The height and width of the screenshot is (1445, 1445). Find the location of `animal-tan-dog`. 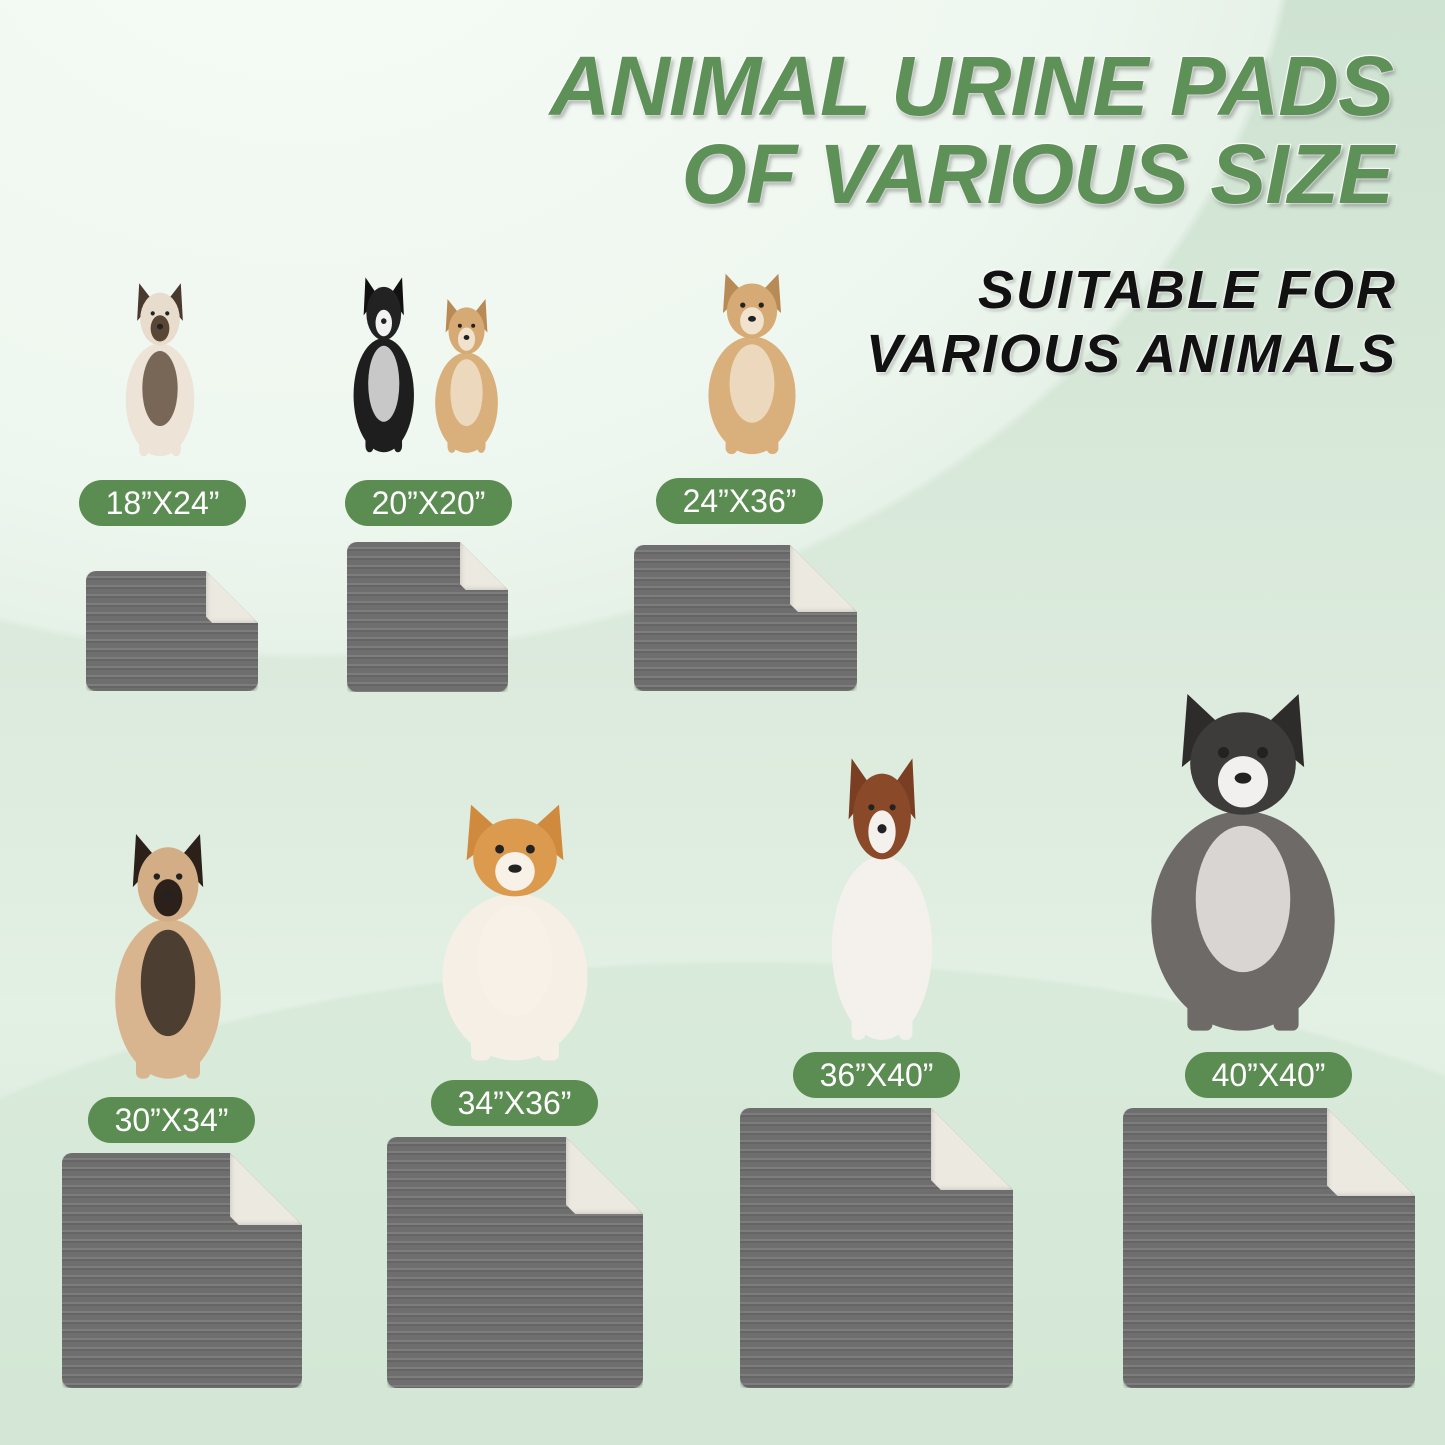

animal-tan-dog is located at coordinates (752, 362).